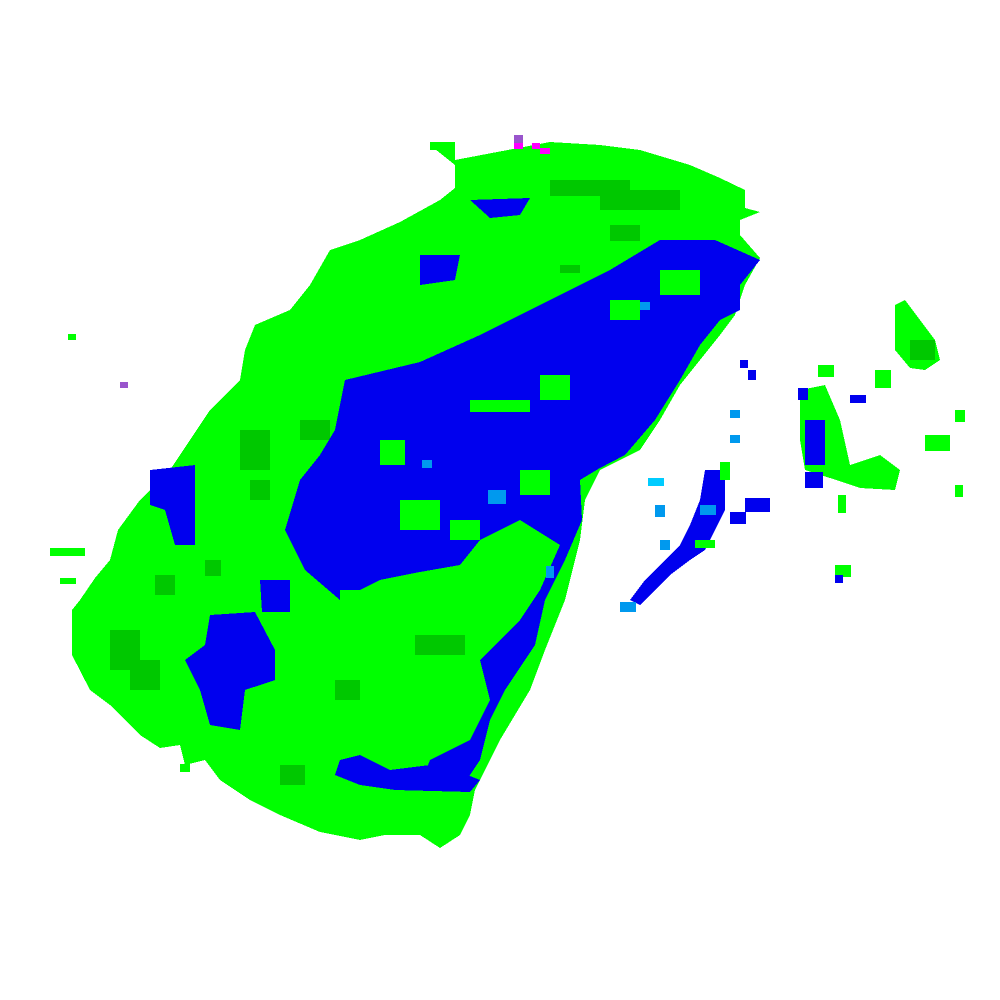 This screenshot has width=1000, height=1000. I want to click on heavy-echo-upper, so click(500, 208).